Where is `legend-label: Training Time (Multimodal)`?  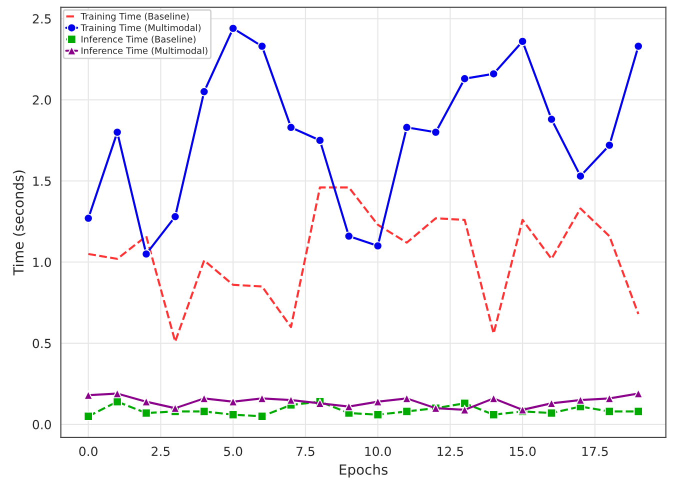
legend-label: Training Time (Multimodal) is located at coordinates (140, 28).